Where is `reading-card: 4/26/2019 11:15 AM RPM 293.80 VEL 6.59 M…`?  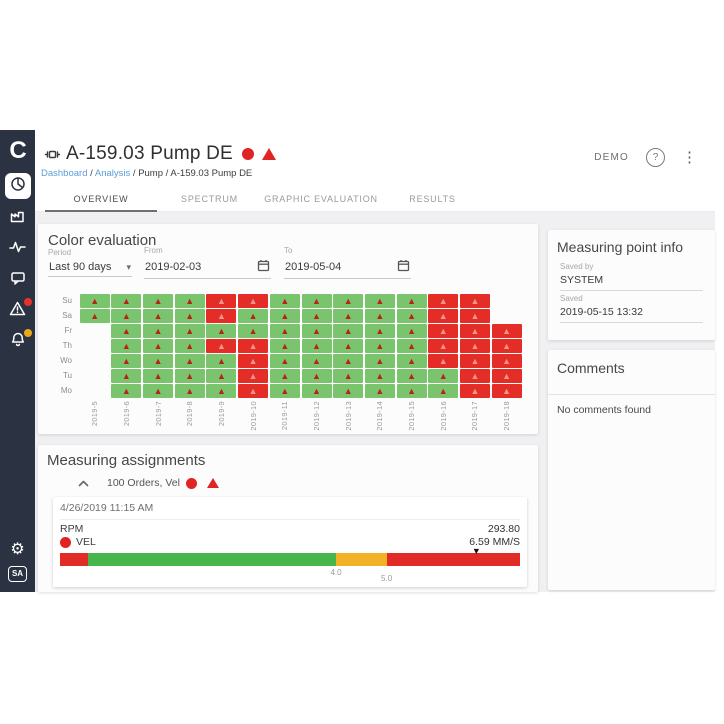
reading-card: 4/26/2019 11:15 AM RPM 293.80 VEL 6.59 M… is located at coordinates (290, 542).